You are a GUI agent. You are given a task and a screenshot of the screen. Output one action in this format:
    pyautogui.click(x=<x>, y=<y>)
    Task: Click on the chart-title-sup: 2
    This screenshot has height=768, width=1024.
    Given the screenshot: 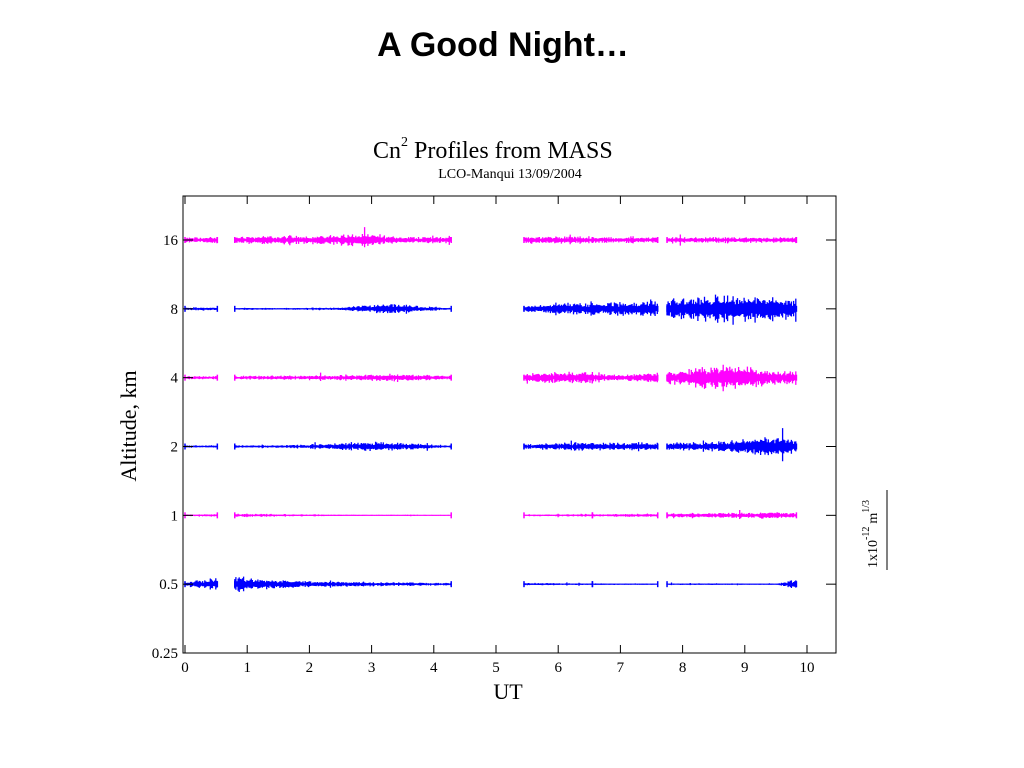 What is the action you would take?
    pyautogui.click(x=404, y=142)
    